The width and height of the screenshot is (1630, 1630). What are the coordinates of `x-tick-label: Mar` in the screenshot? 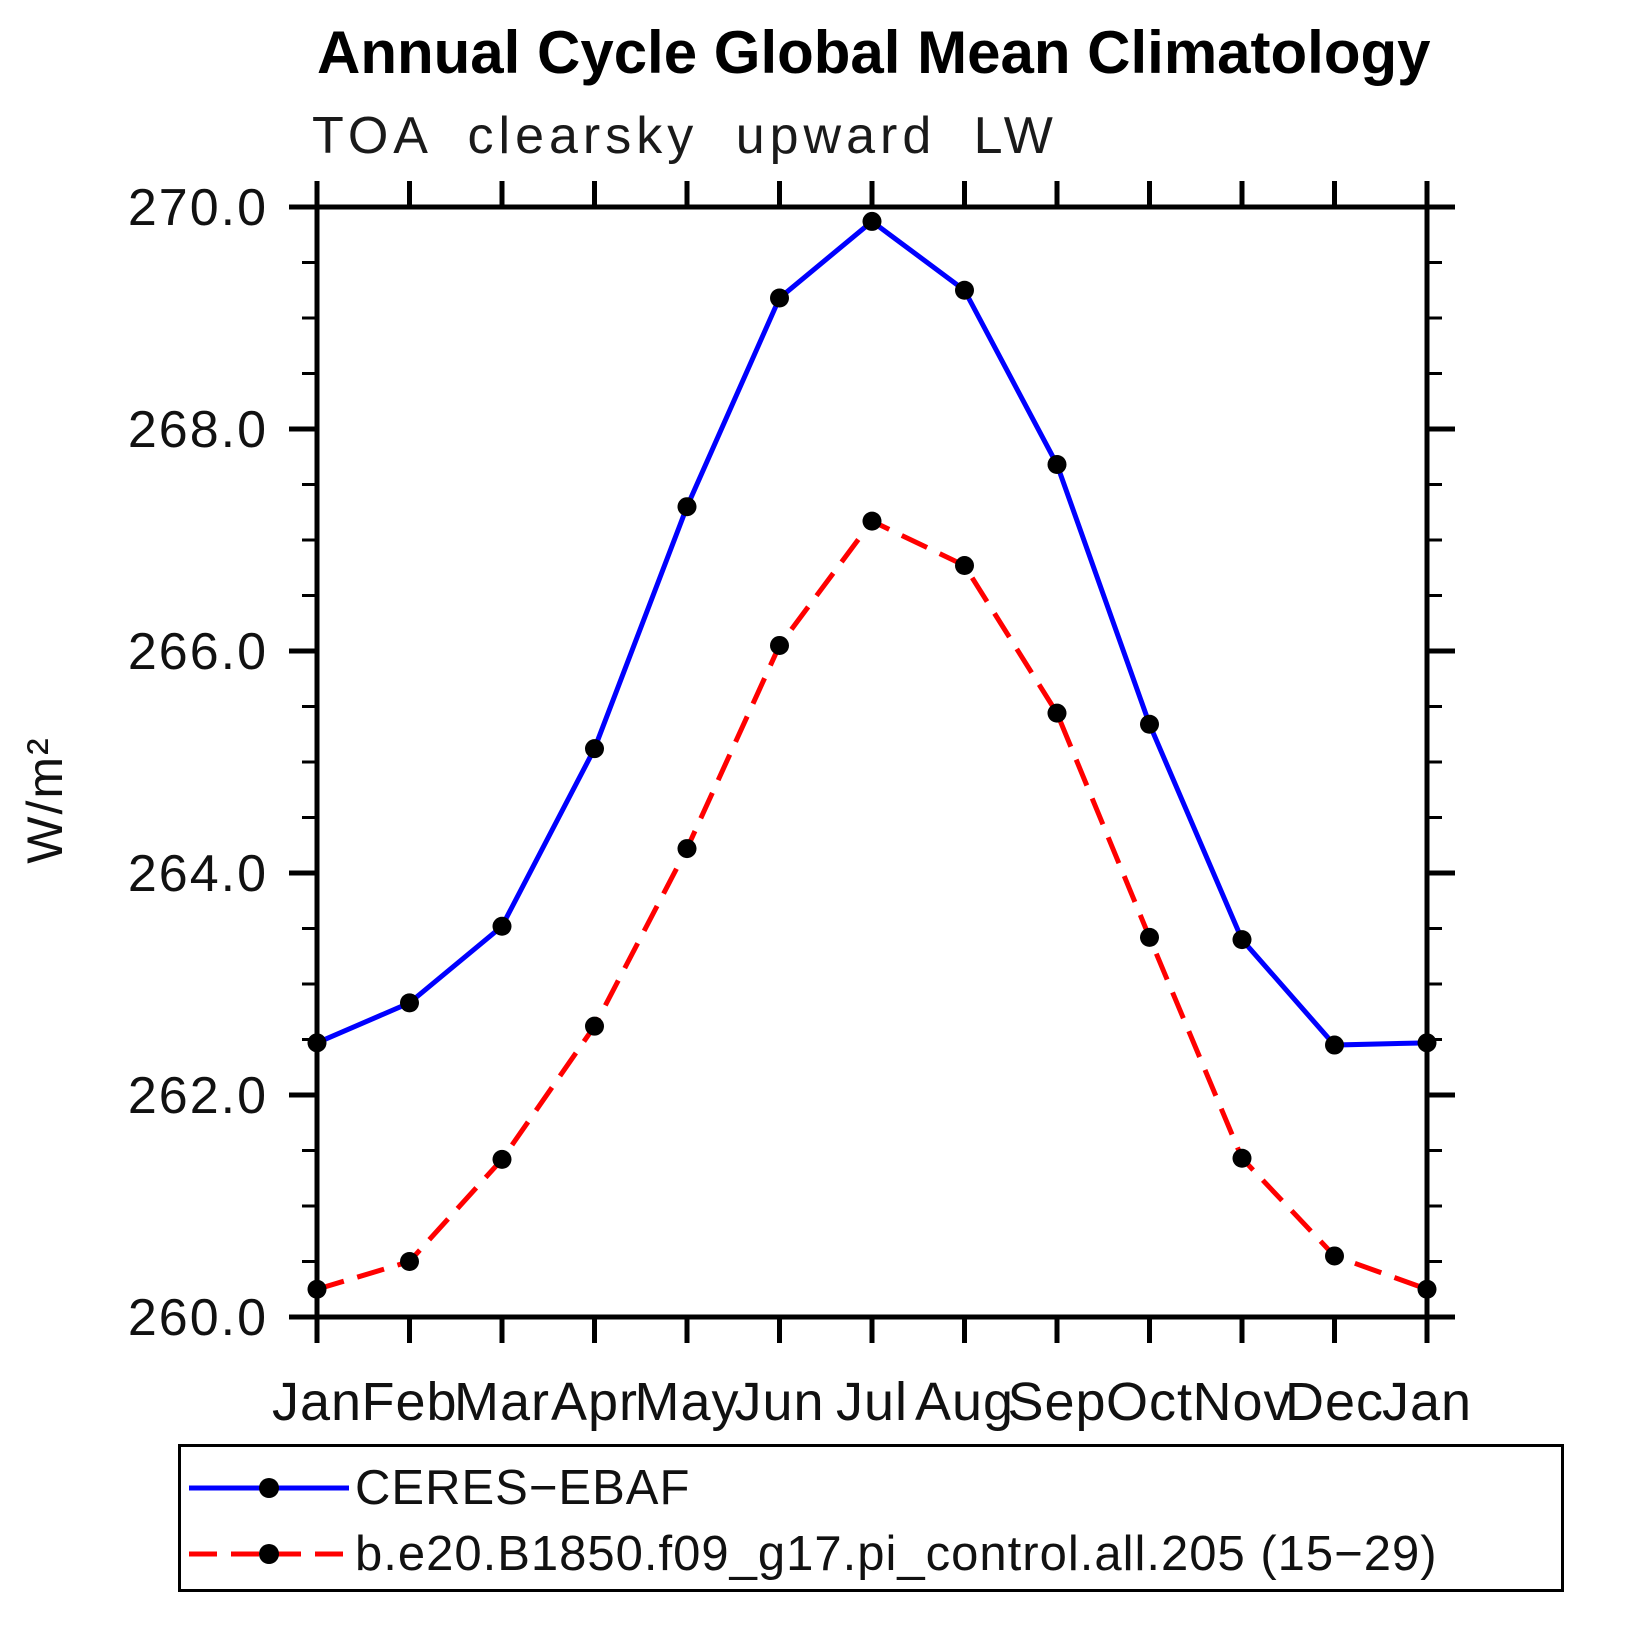 It's located at (502, 1402).